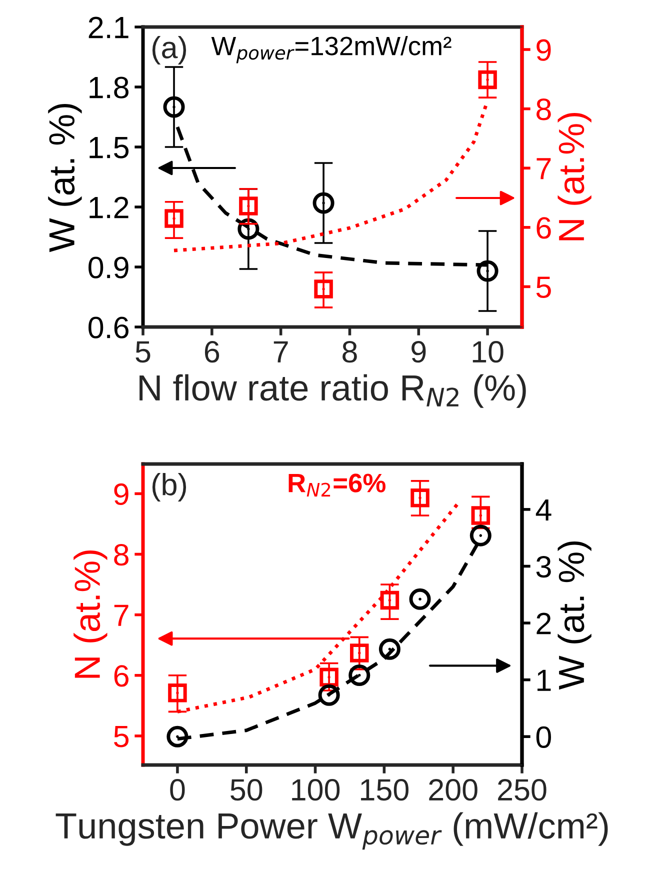 The width and height of the screenshot is (652, 878). Describe the element at coordinates (419, 352) in the screenshot. I see `x-tick-label: 9` at that location.